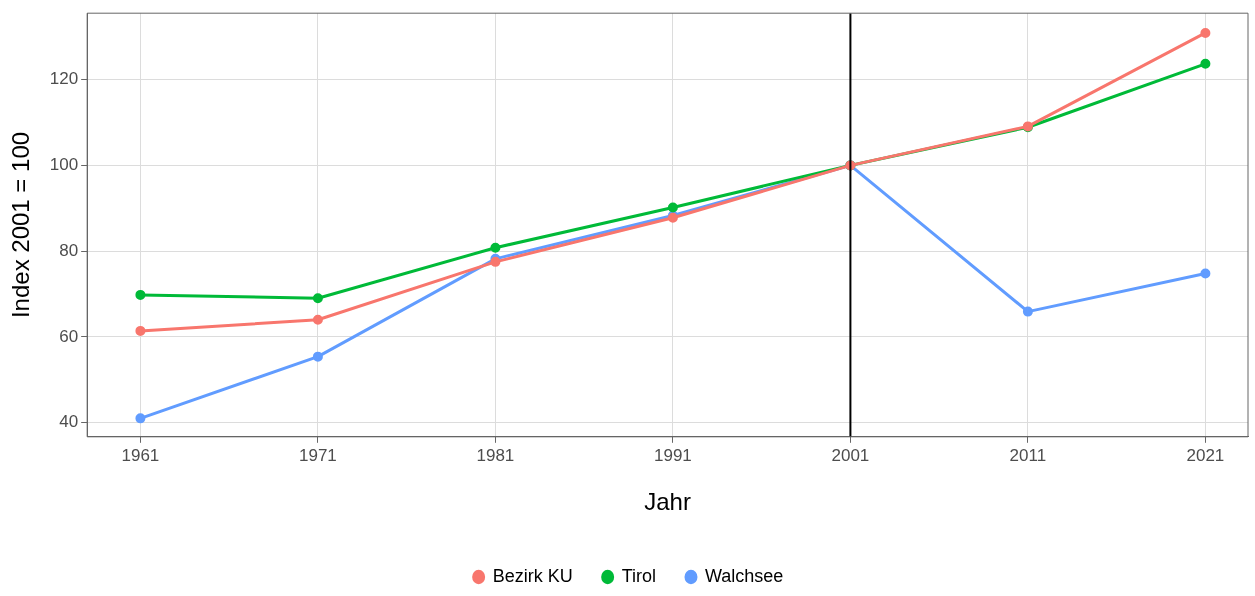 This screenshot has height=596, width=1255. Describe the element at coordinates (64, 165) in the screenshot. I see `y-tick-label: 100` at that location.